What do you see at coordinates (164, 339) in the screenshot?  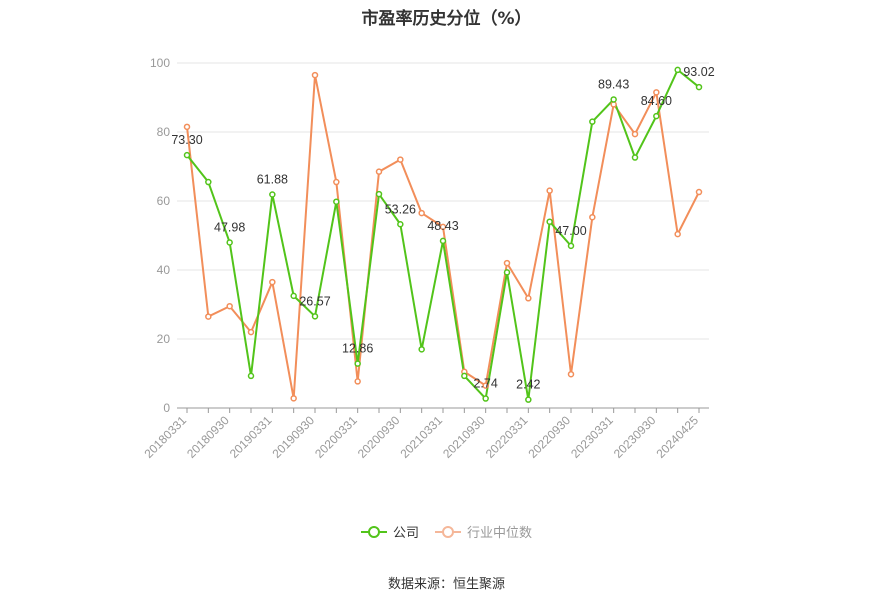 I see `y-tick-label: 20` at bounding box center [164, 339].